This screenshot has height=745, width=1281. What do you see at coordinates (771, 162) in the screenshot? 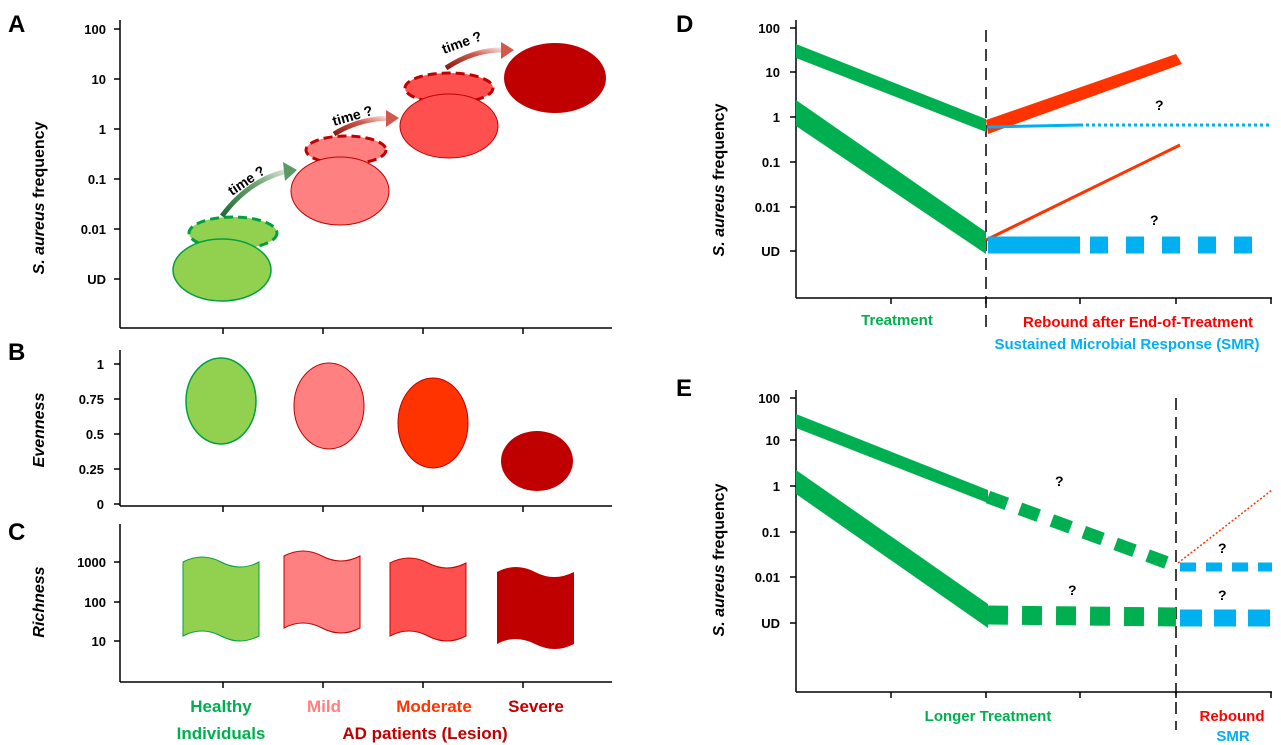
I see `panel-d-tick-0-1: 0.1` at bounding box center [771, 162].